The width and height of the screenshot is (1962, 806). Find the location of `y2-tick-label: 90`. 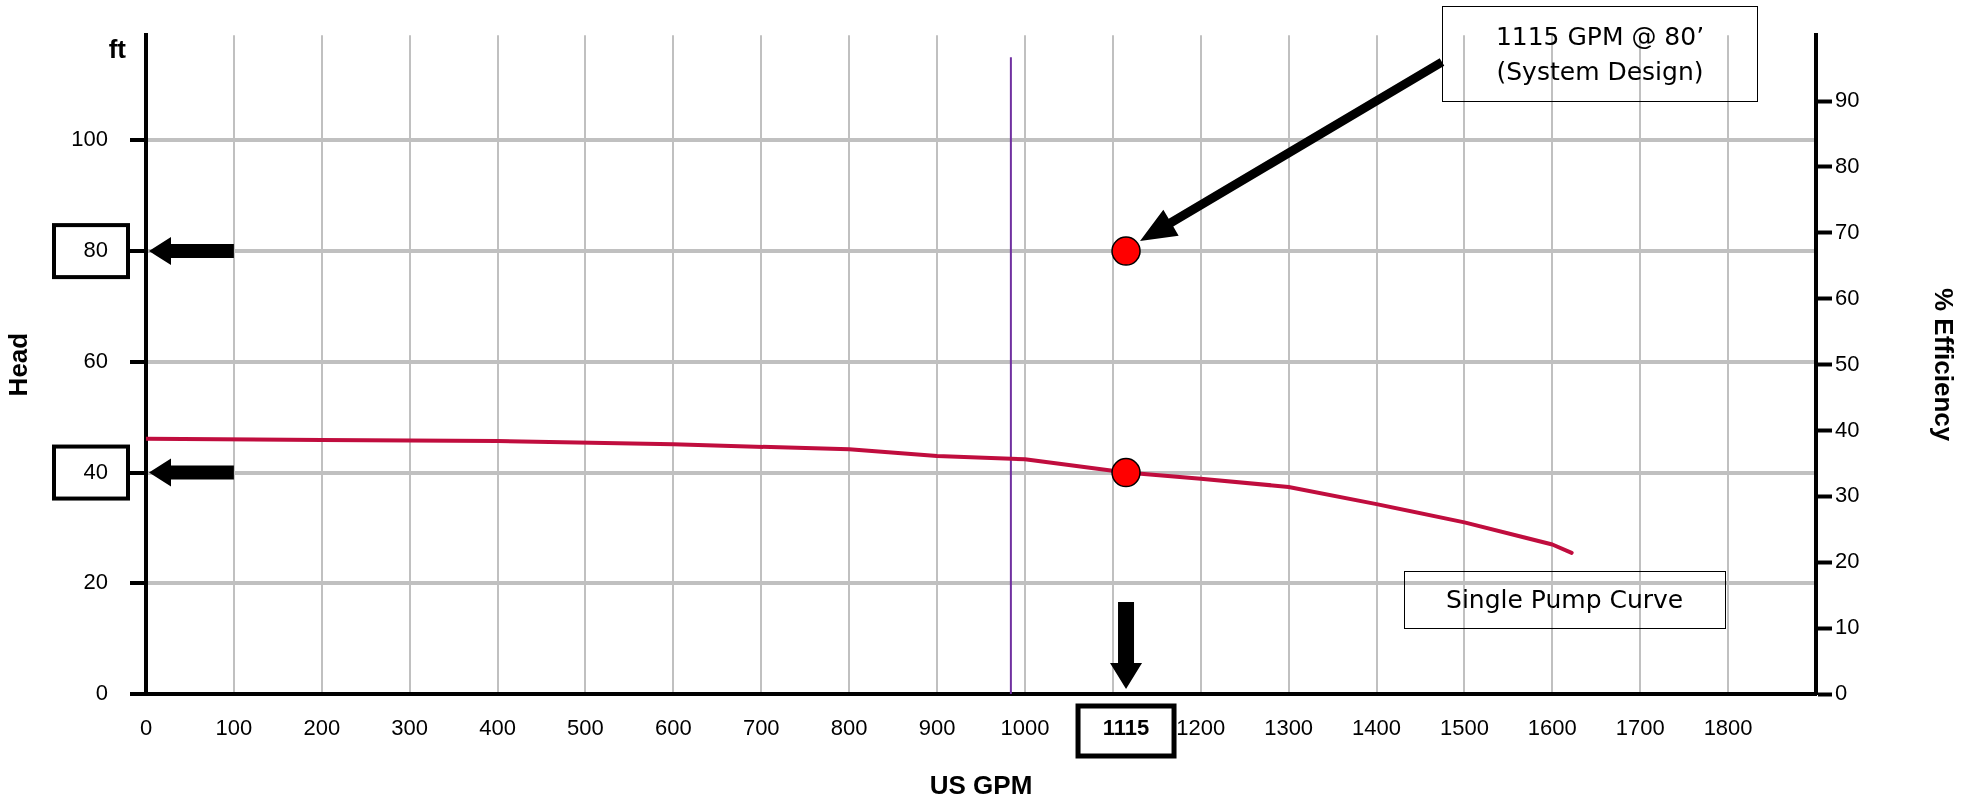

y2-tick-label: 90 is located at coordinates (1847, 100).